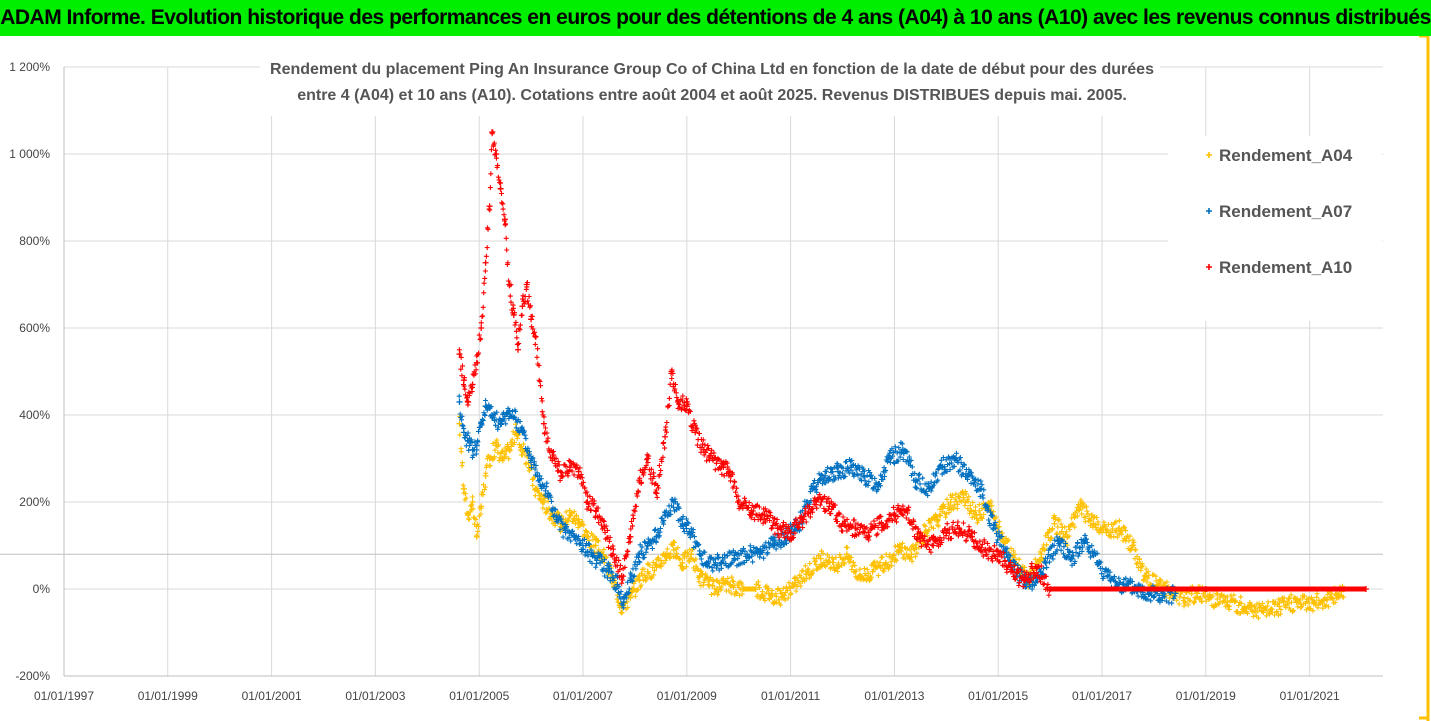 The height and width of the screenshot is (721, 1431). What do you see at coordinates (998, 696) in the screenshot?
I see `x-tick-label: 01/01/2015` at bounding box center [998, 696].